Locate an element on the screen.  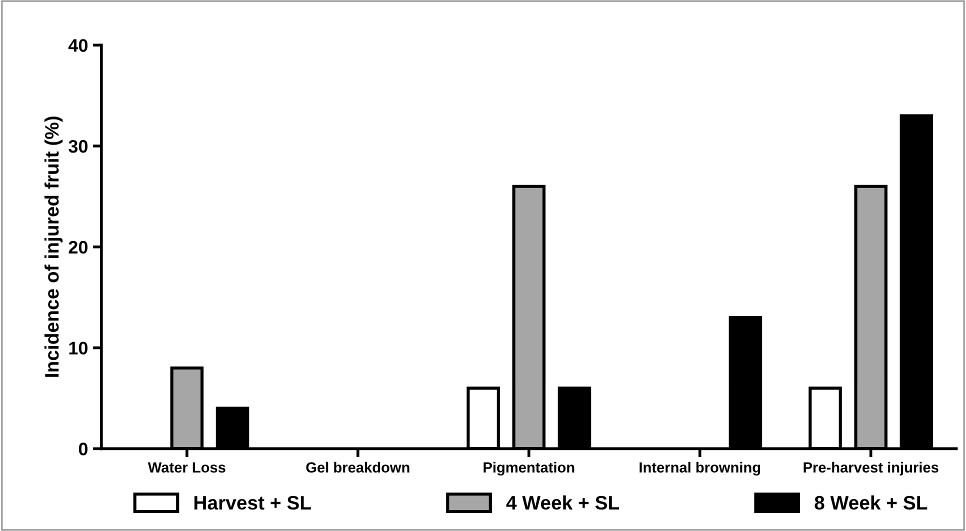
legend-label: 8 Week + SL is located at coordinates (871, 502).